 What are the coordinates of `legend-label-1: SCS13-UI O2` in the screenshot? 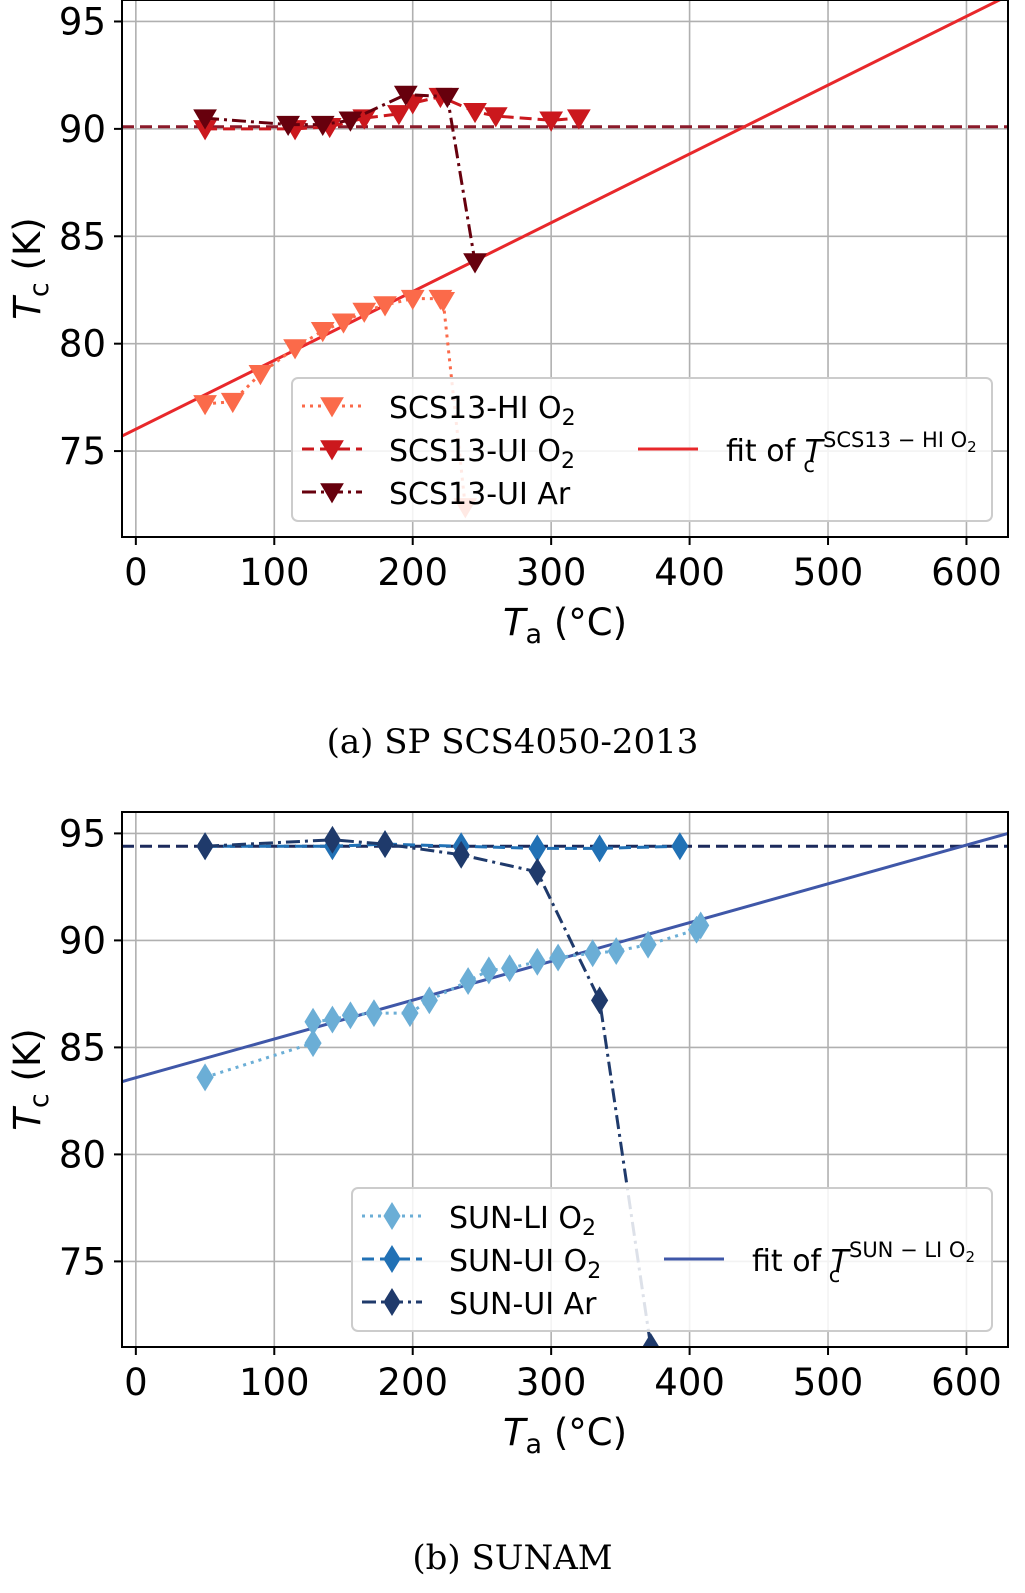 It's located at (482, 454).